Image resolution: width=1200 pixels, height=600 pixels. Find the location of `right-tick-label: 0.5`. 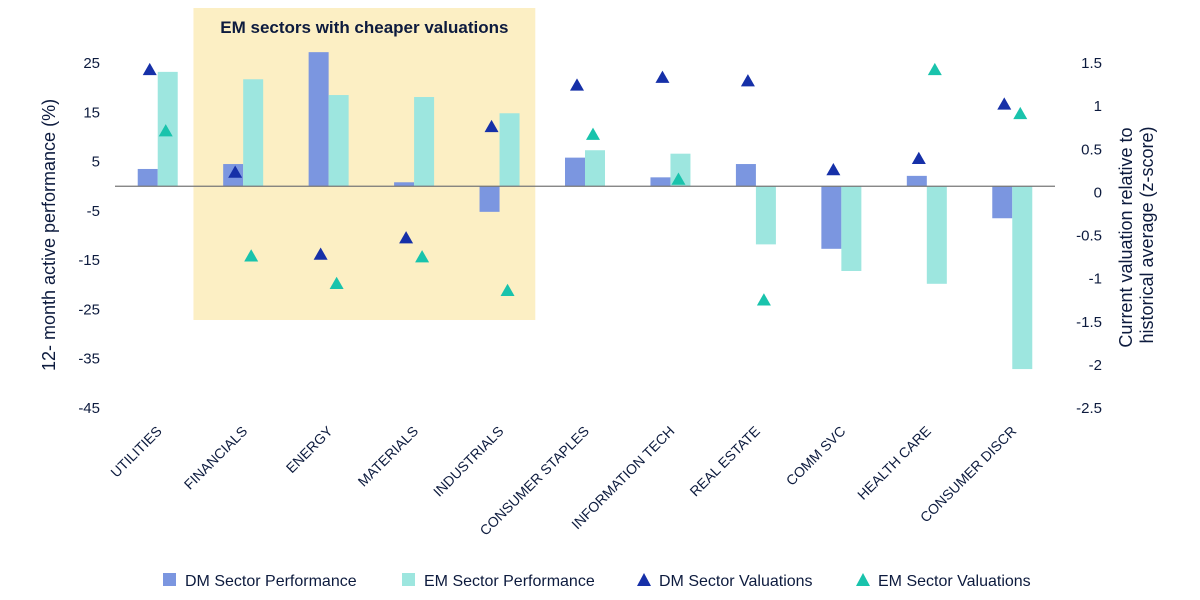

right-tick-label: 0.5 is located at coordinates (1091, 149).